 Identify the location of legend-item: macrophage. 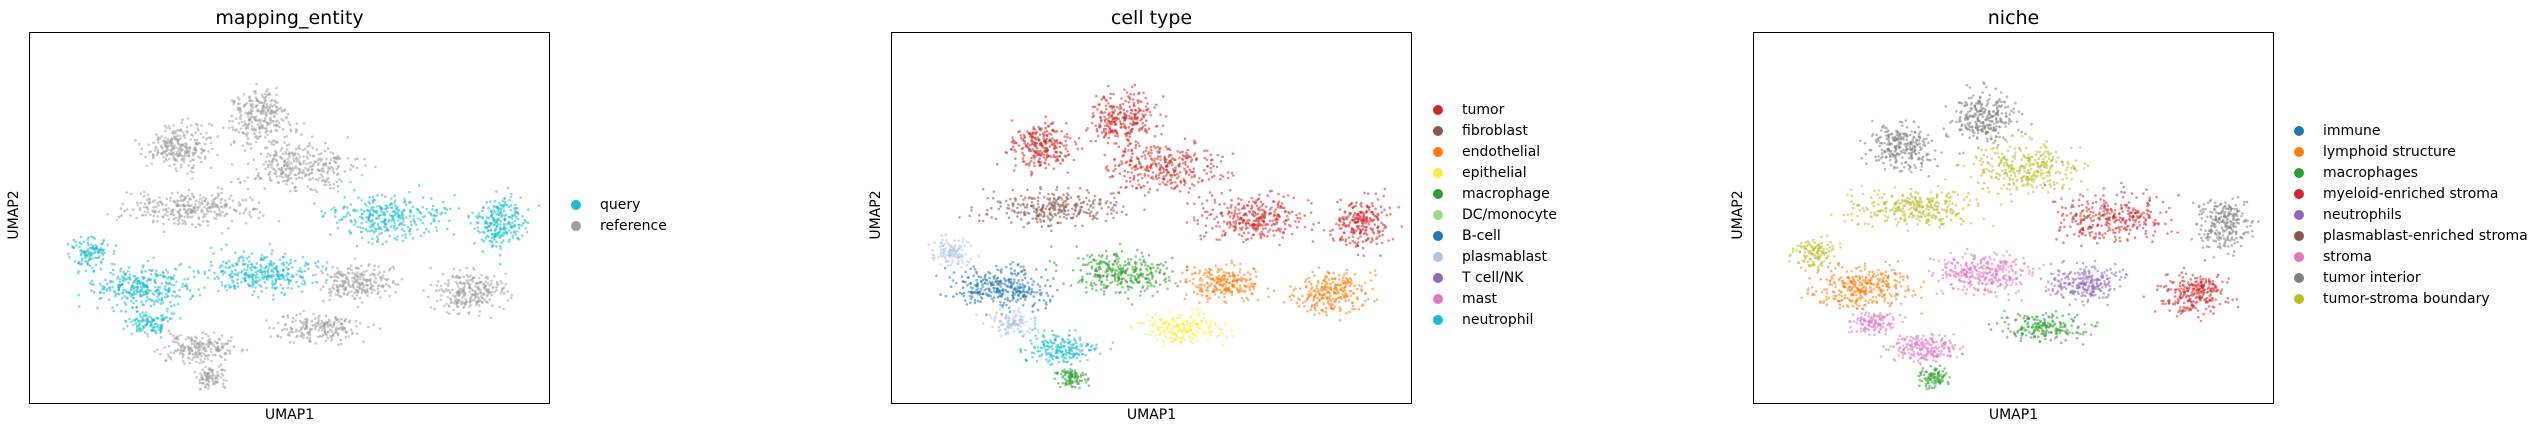
(1491, 194).